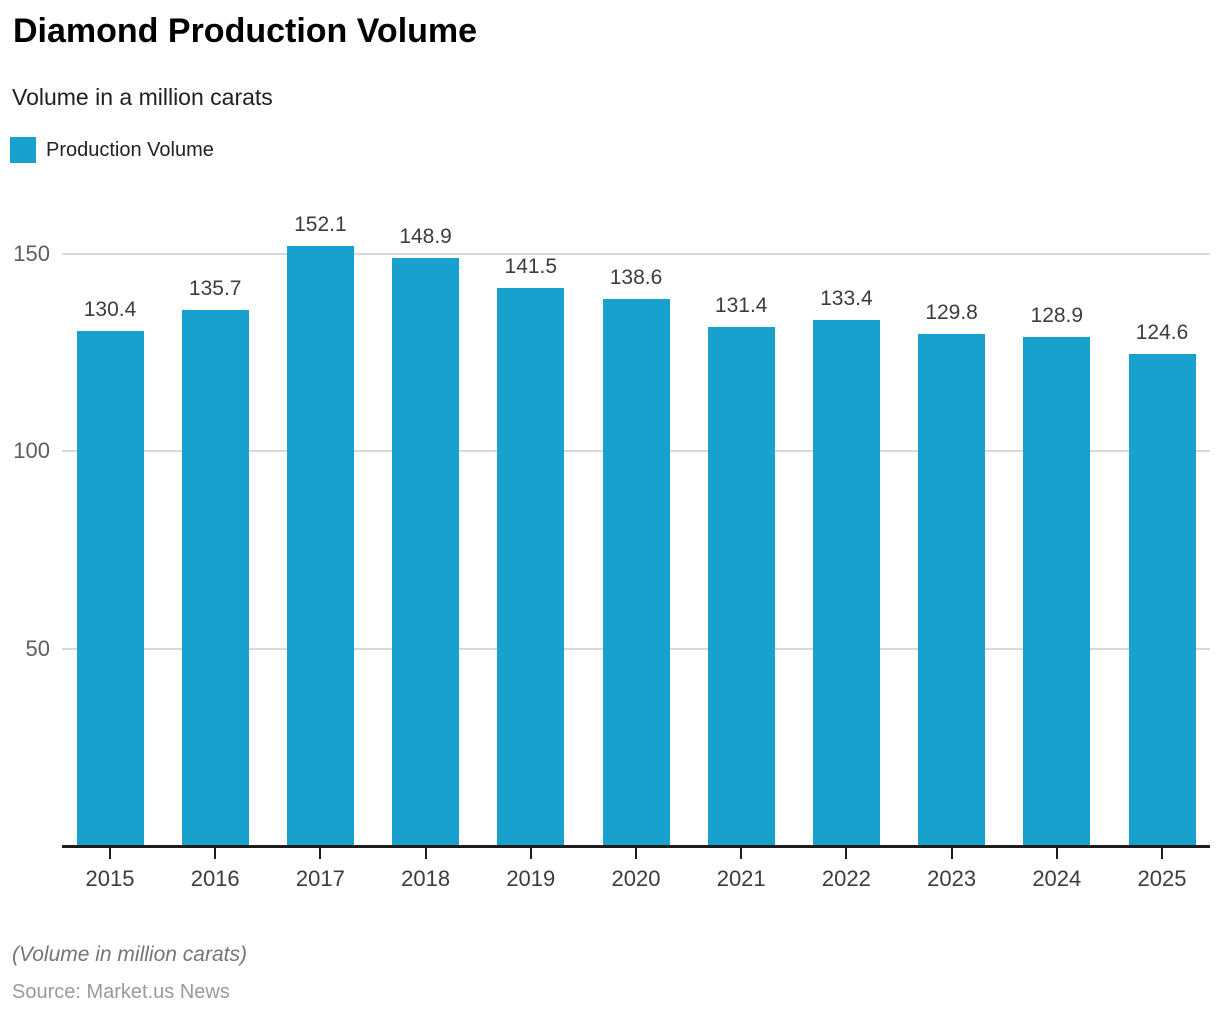 The width and height of the screenshot is (1220, 1018). Describe the element at coordinates (846, 853) in the screenshot. I see `x-axis-tick-2022` at that location.